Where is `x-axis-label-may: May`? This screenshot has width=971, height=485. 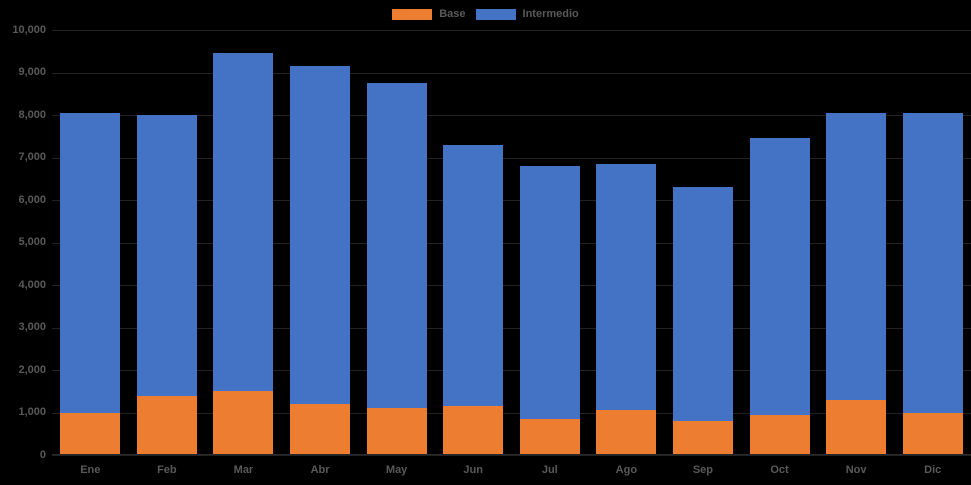
x-axis-label-may: May is located at coordinates (396, 470).